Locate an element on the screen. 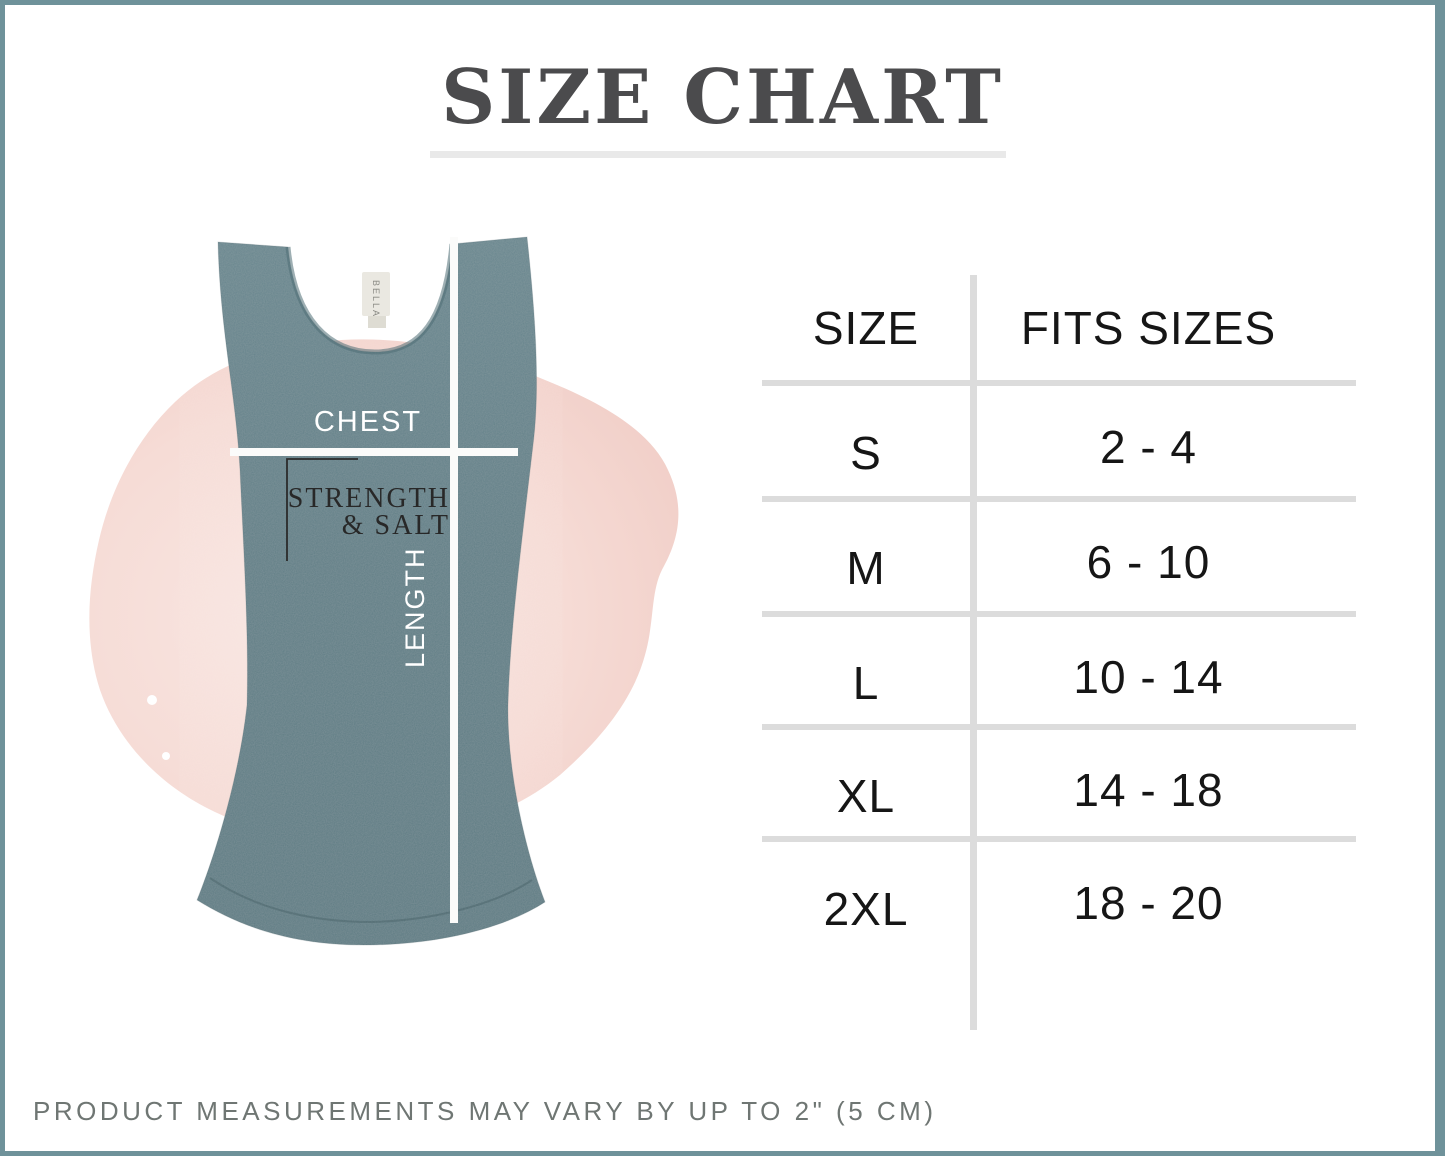 Image resolution: width=1445 pixels, height=1156 pixels. table-row-fits: 2 - 4 is located at coordinates (1148, 447).